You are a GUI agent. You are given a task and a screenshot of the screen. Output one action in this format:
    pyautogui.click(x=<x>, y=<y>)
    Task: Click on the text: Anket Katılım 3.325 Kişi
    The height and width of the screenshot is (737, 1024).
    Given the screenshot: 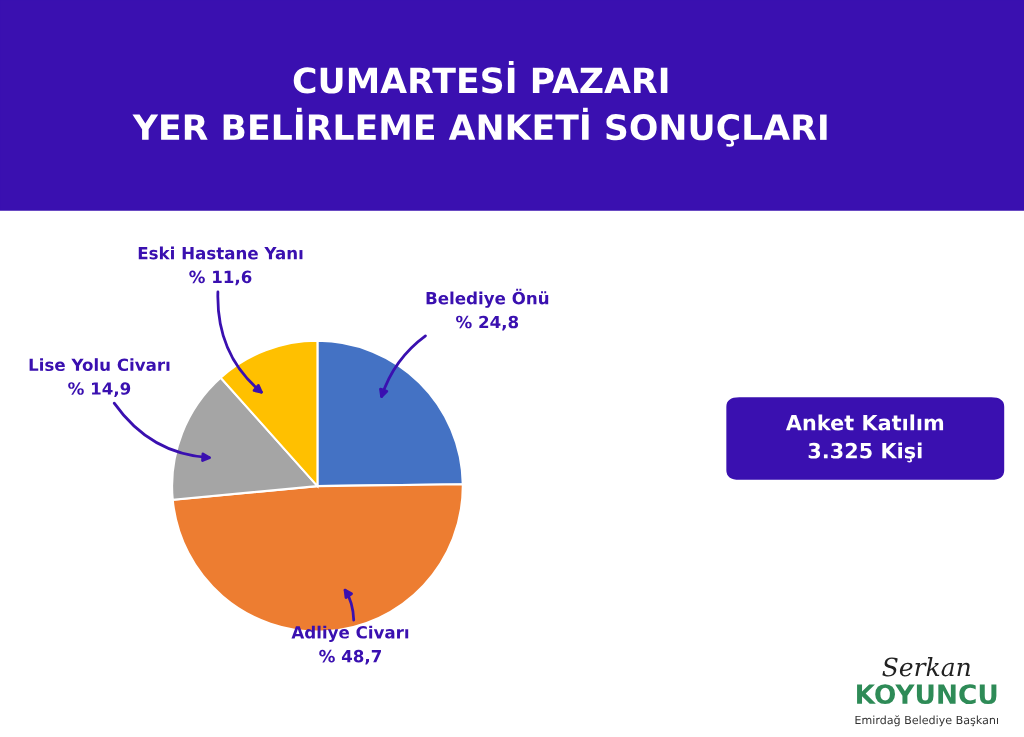 What is the action you would take?
    pyautogui.click(x=864, y=438)
    